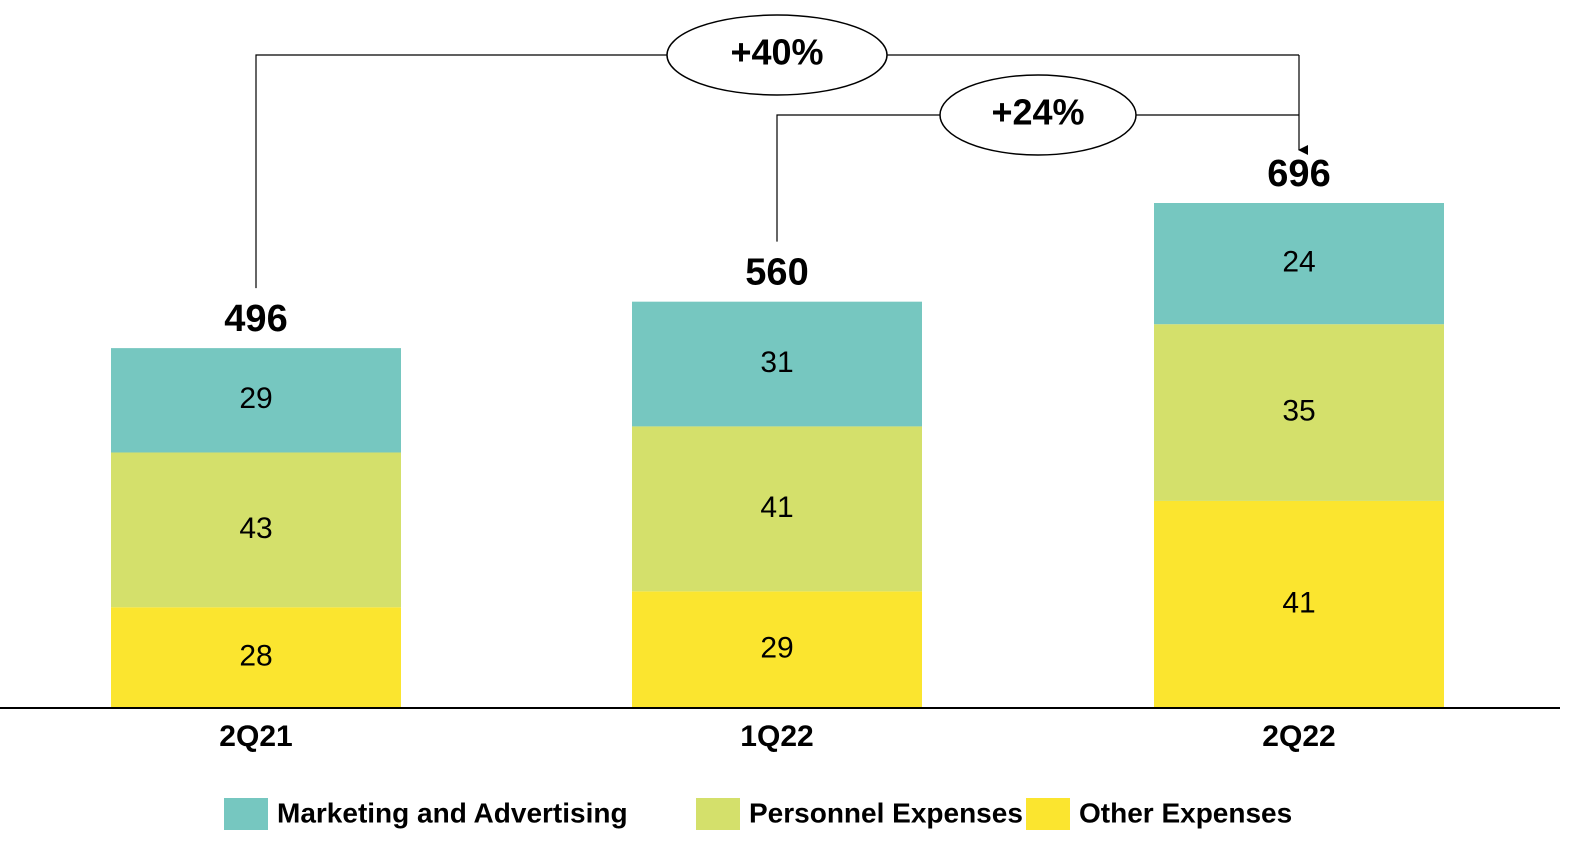 This screenshot has height=856, width=1575. Describe the element at coordinates (776, 273) in the screenshot. I see `total-label: 560` at that location.